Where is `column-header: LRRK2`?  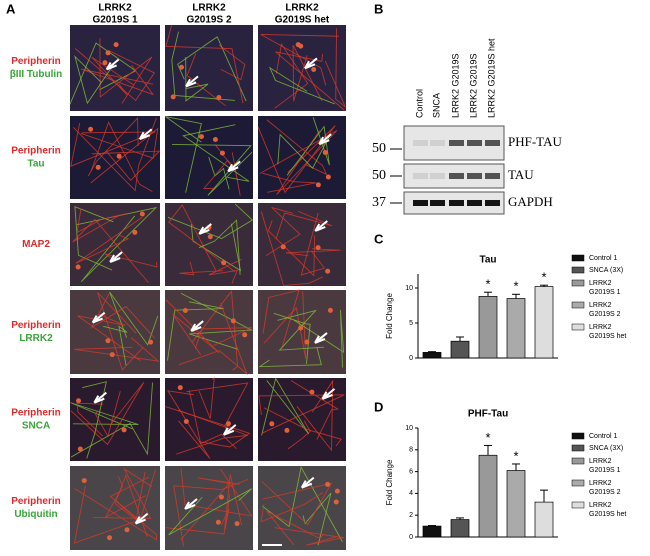 column-header: LRRK2 is located at coordinates (209, 8).